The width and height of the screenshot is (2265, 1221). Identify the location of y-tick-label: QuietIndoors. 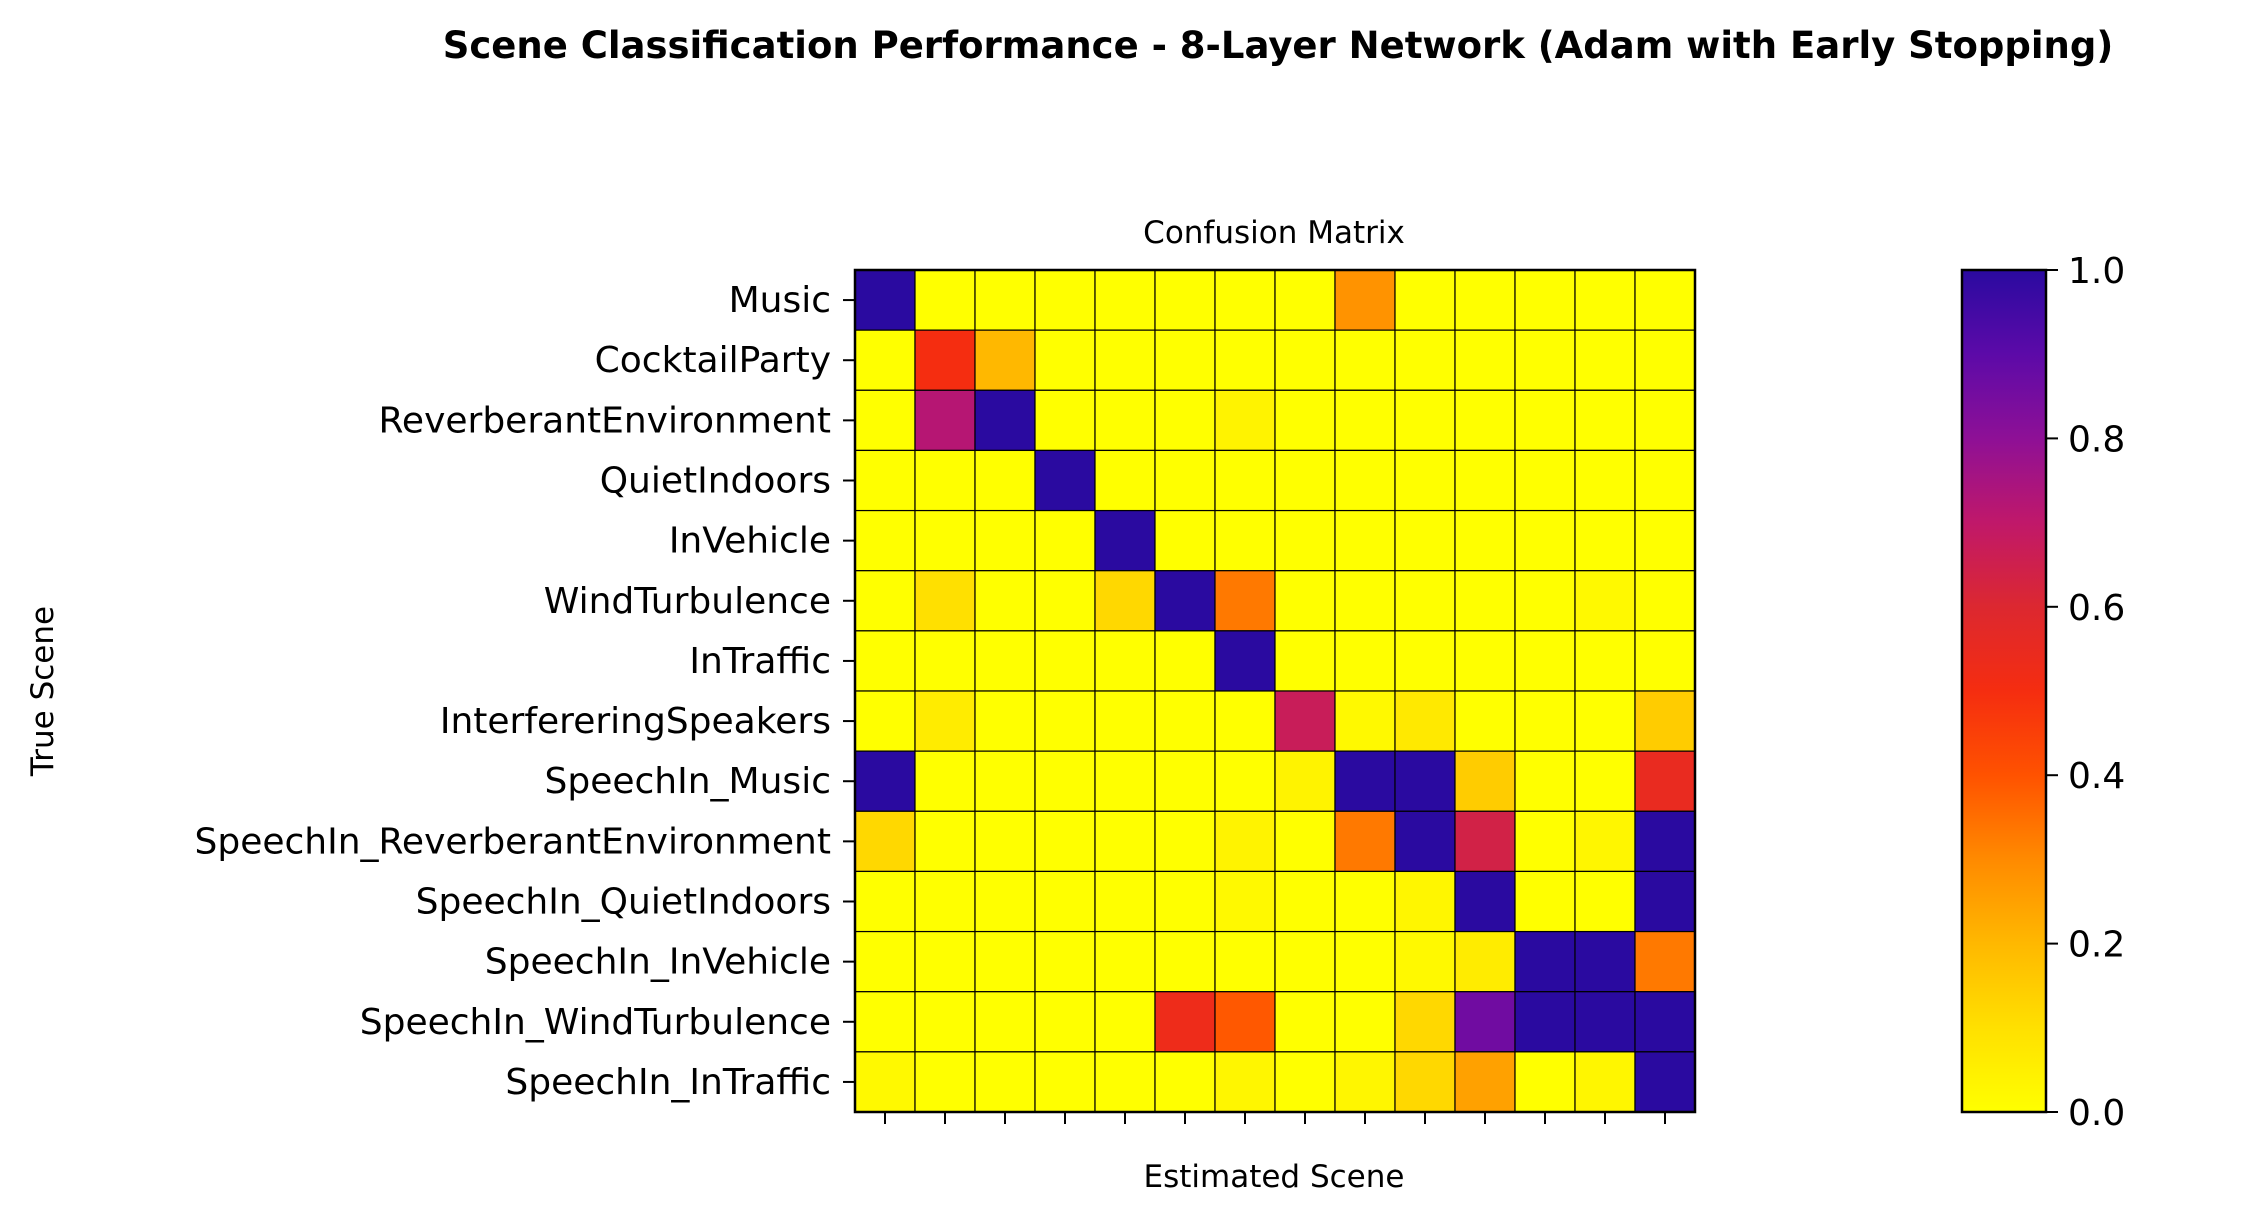
(715, 481).